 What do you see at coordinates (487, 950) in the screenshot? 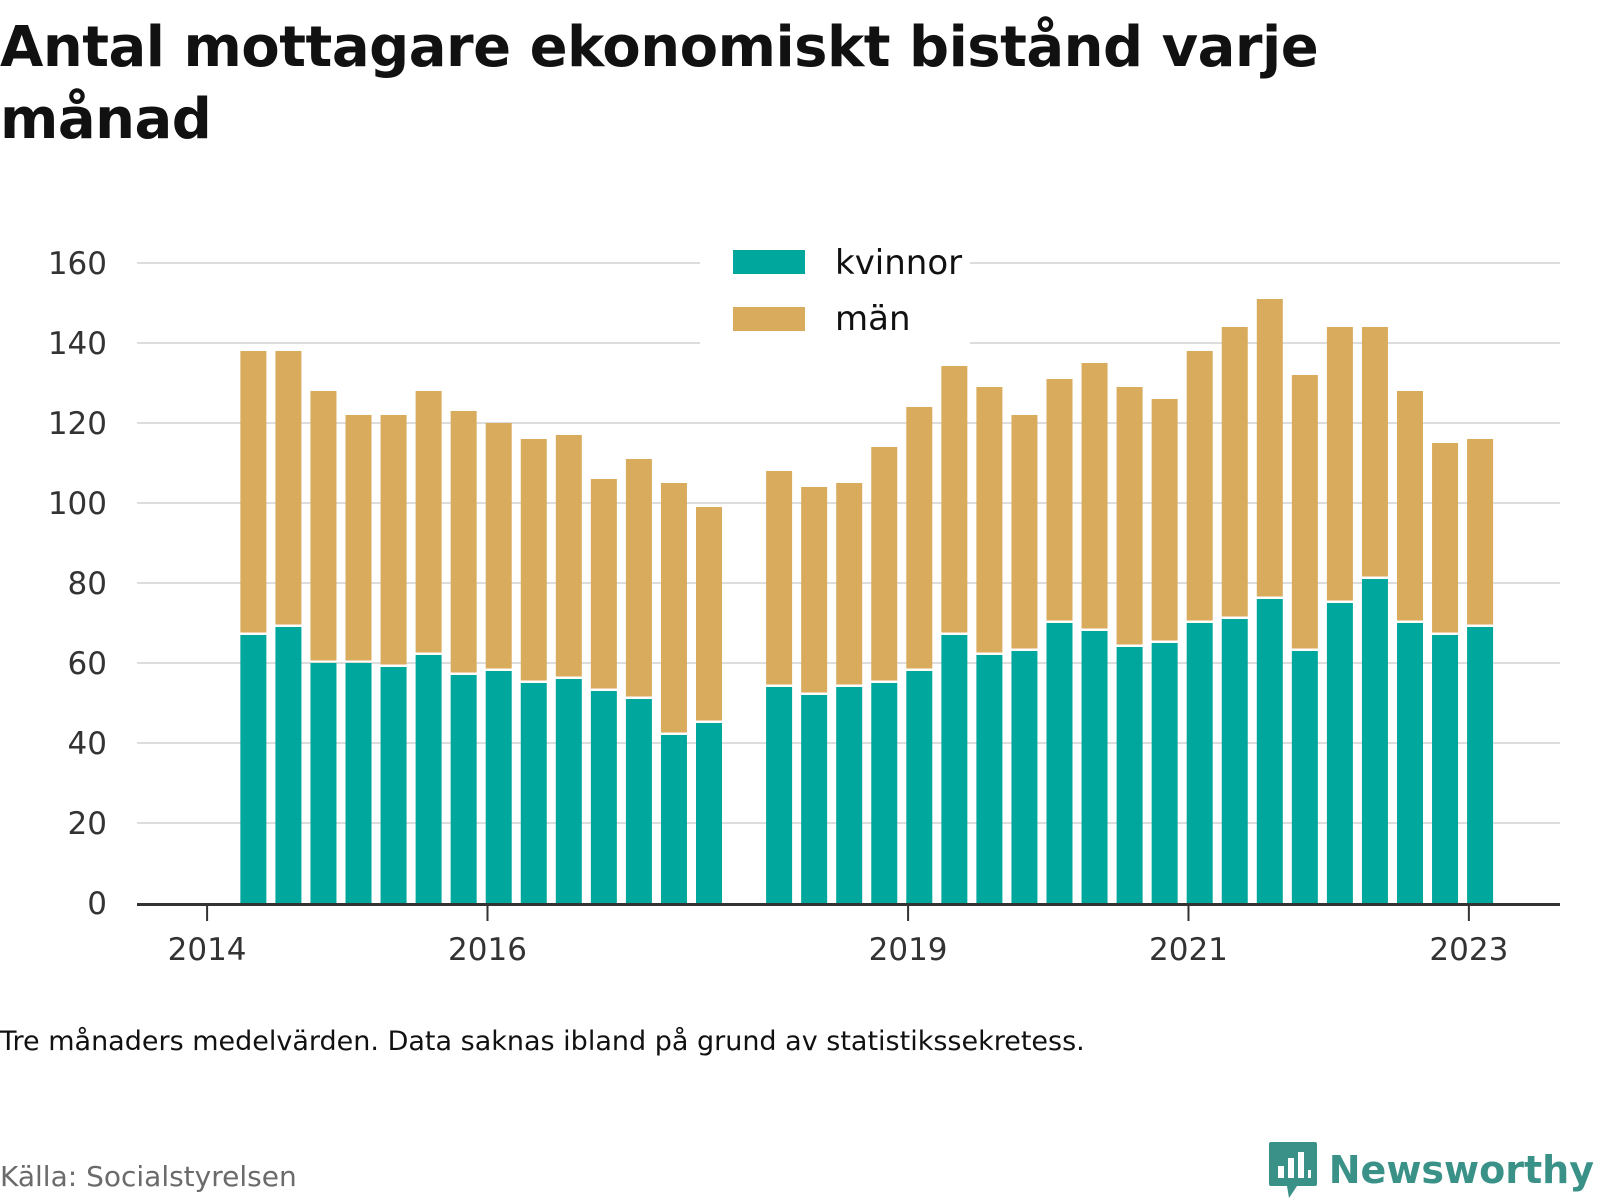
I see `x-tick-label: 2016` at bounding box center [487, 950].